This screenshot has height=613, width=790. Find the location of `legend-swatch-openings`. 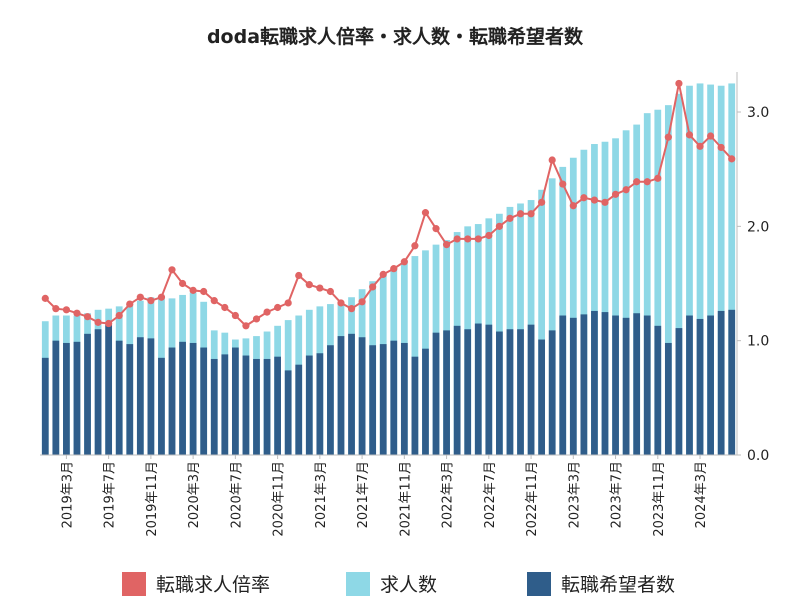

legend-swatch-openings is located at coordinates (358, 583).